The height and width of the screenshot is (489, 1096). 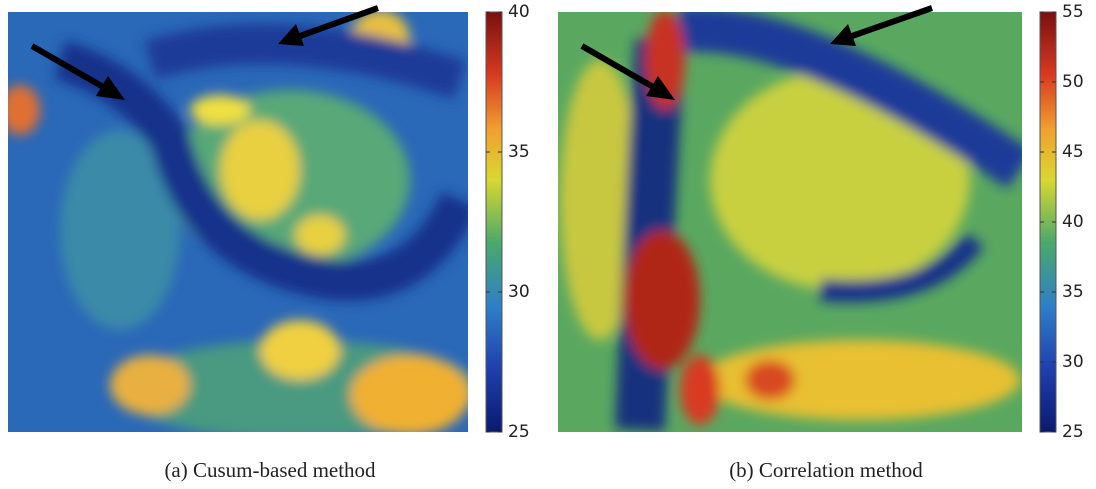 I want to click on colorbar-tick-label: 55, so click(x=1073, y=12).